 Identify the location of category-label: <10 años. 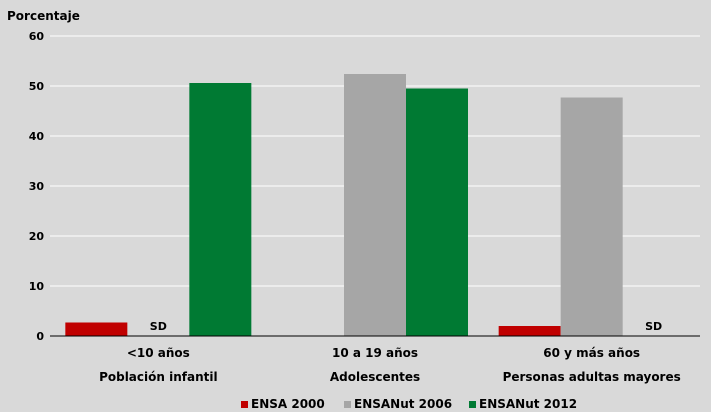
(158, 353).